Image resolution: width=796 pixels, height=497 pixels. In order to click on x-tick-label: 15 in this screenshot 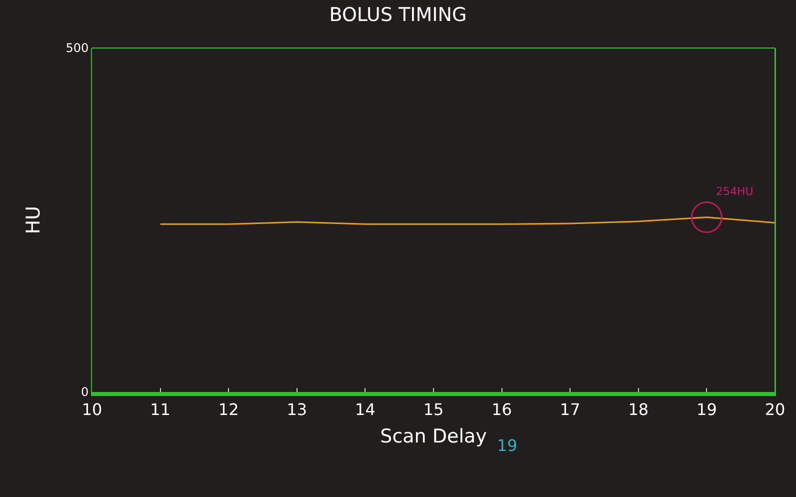, I will do `click(433, 410)`.